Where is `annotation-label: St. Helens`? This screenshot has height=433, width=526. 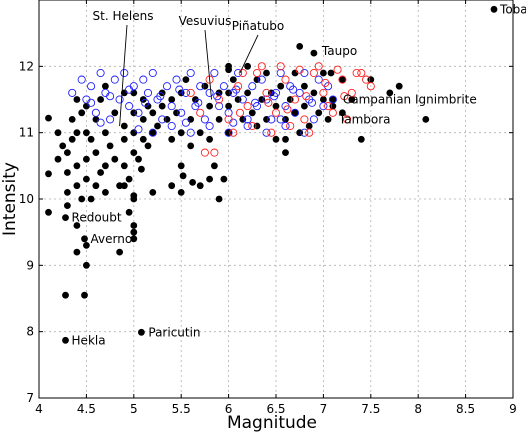 annotation-label: St. Helens is located at coordinates (123, 16).